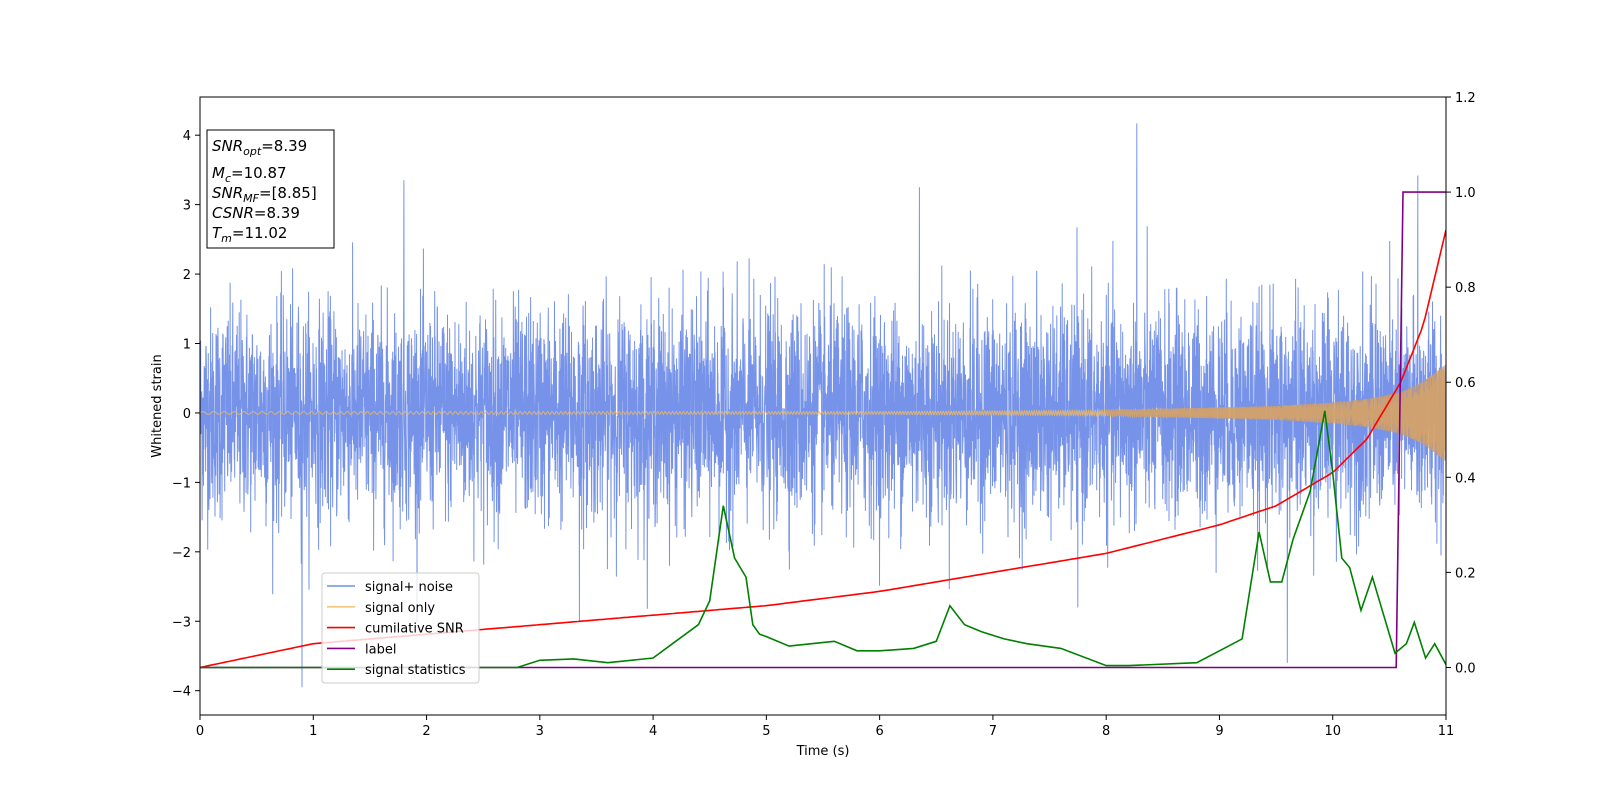  Describe the element at coordinates (1276, 413) in the screenshot. I see `signal-only-envelope` at that location.